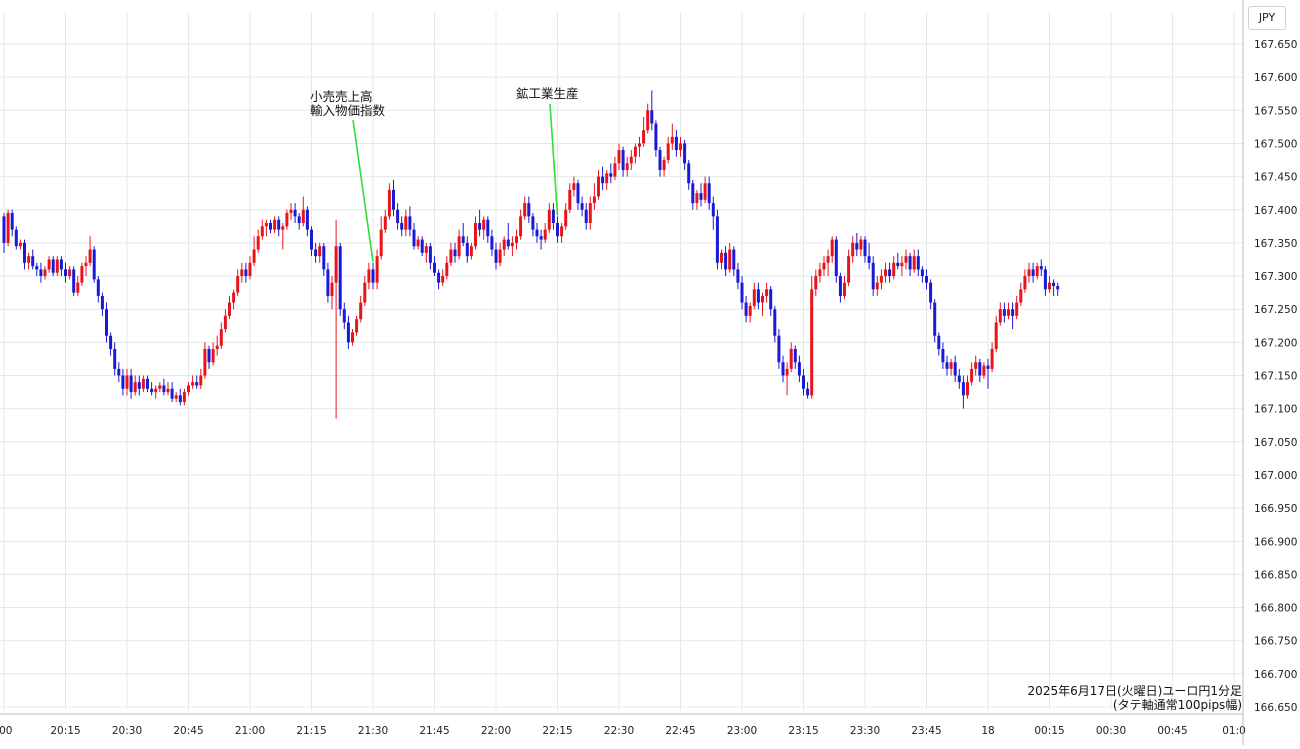 Image resolution: width=1300 pixels, height=749 pixels. Describe the element at coordinates (619, 731) in the screenshot. I see `x-tick-label: 22:30` at that location.